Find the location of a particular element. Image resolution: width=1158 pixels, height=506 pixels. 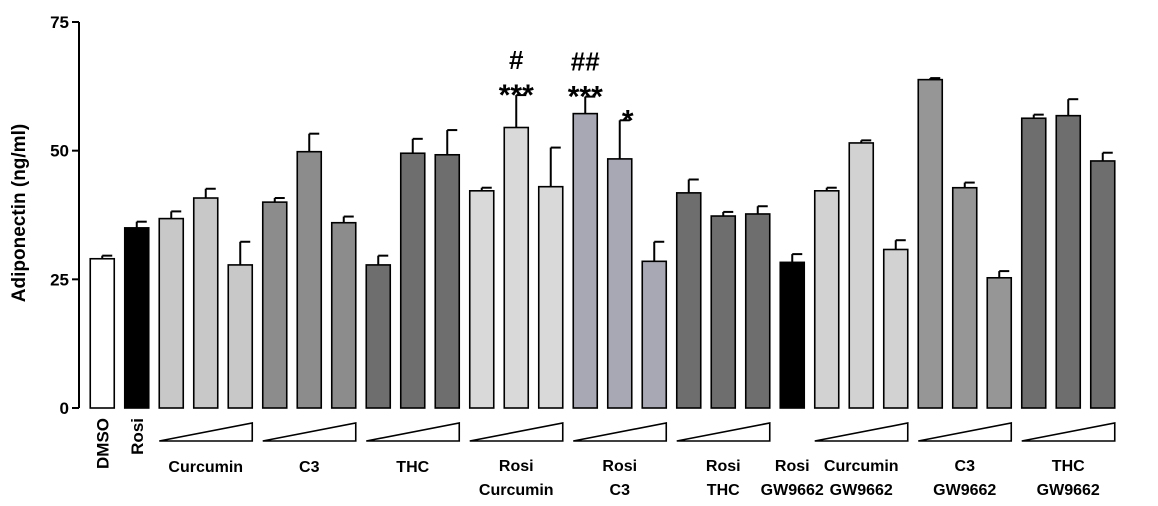

significance-marker: # is located at coordinates (516, 60).